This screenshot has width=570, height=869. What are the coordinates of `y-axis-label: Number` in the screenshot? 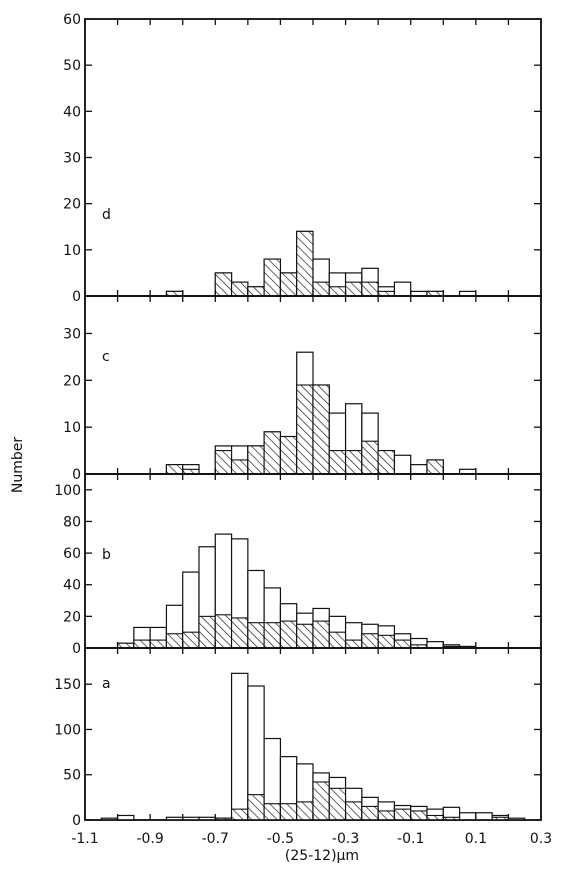 It's located at (18, 465).